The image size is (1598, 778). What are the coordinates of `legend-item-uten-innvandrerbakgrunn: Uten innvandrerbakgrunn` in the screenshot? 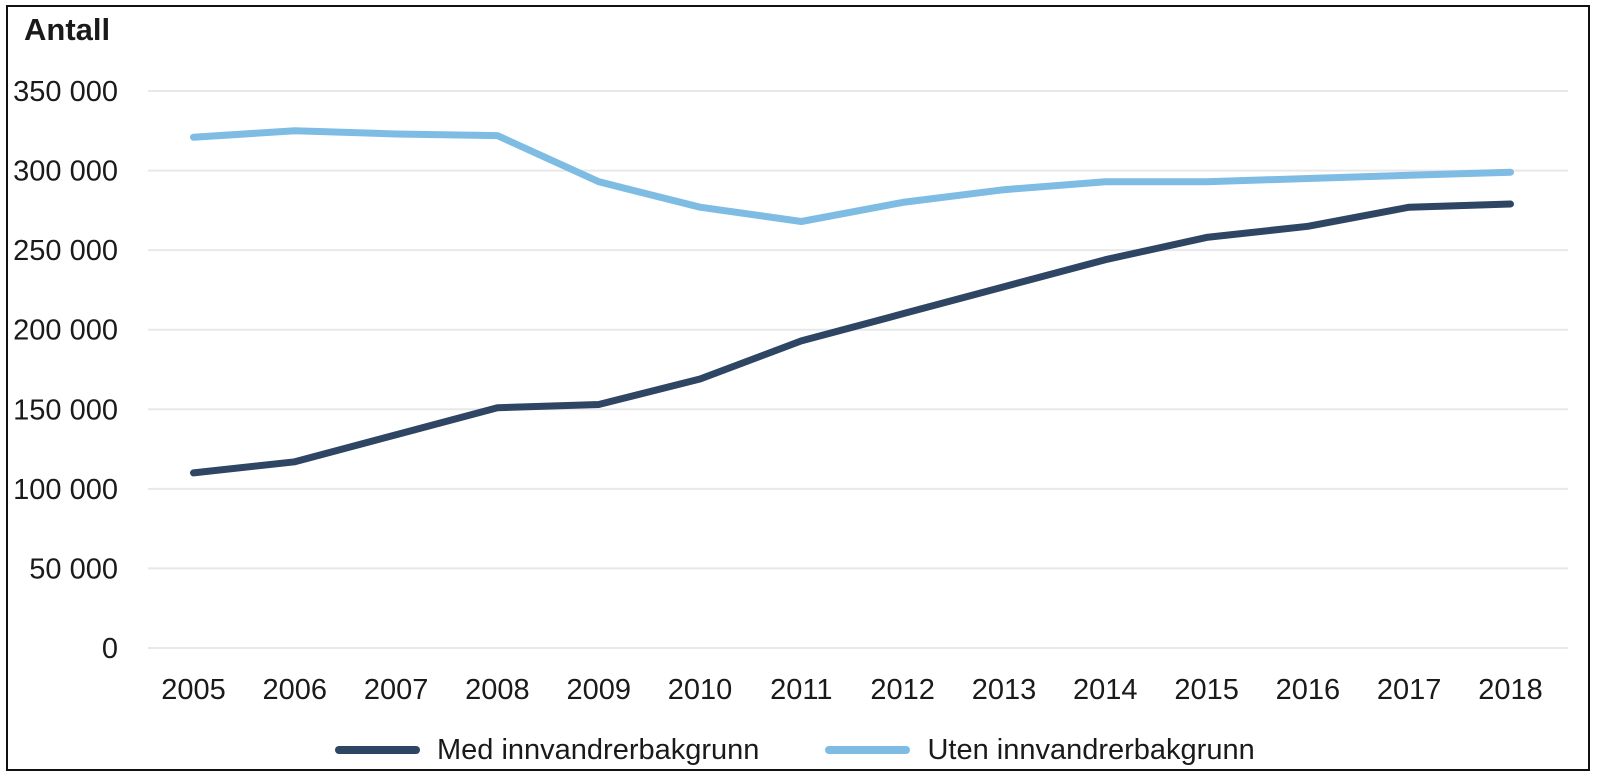 It's located at (1040, 750).